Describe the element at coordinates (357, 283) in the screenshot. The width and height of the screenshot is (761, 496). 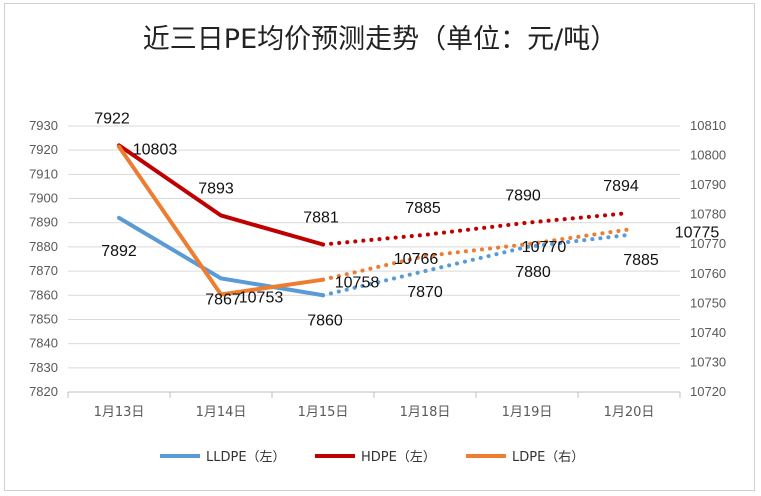
I see `data-label: 10758` at that location.